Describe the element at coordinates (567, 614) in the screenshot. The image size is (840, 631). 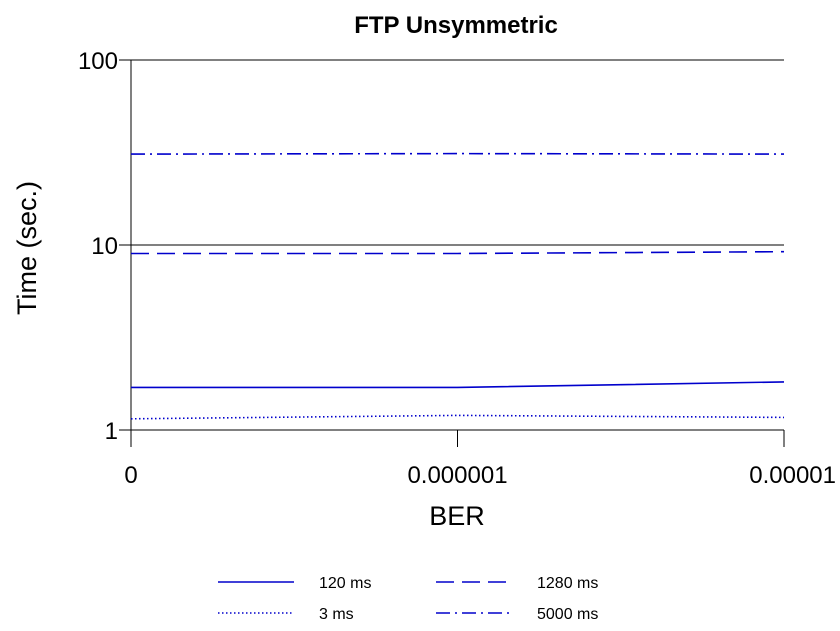
I see `legend-label: 5000 ms` at that location.